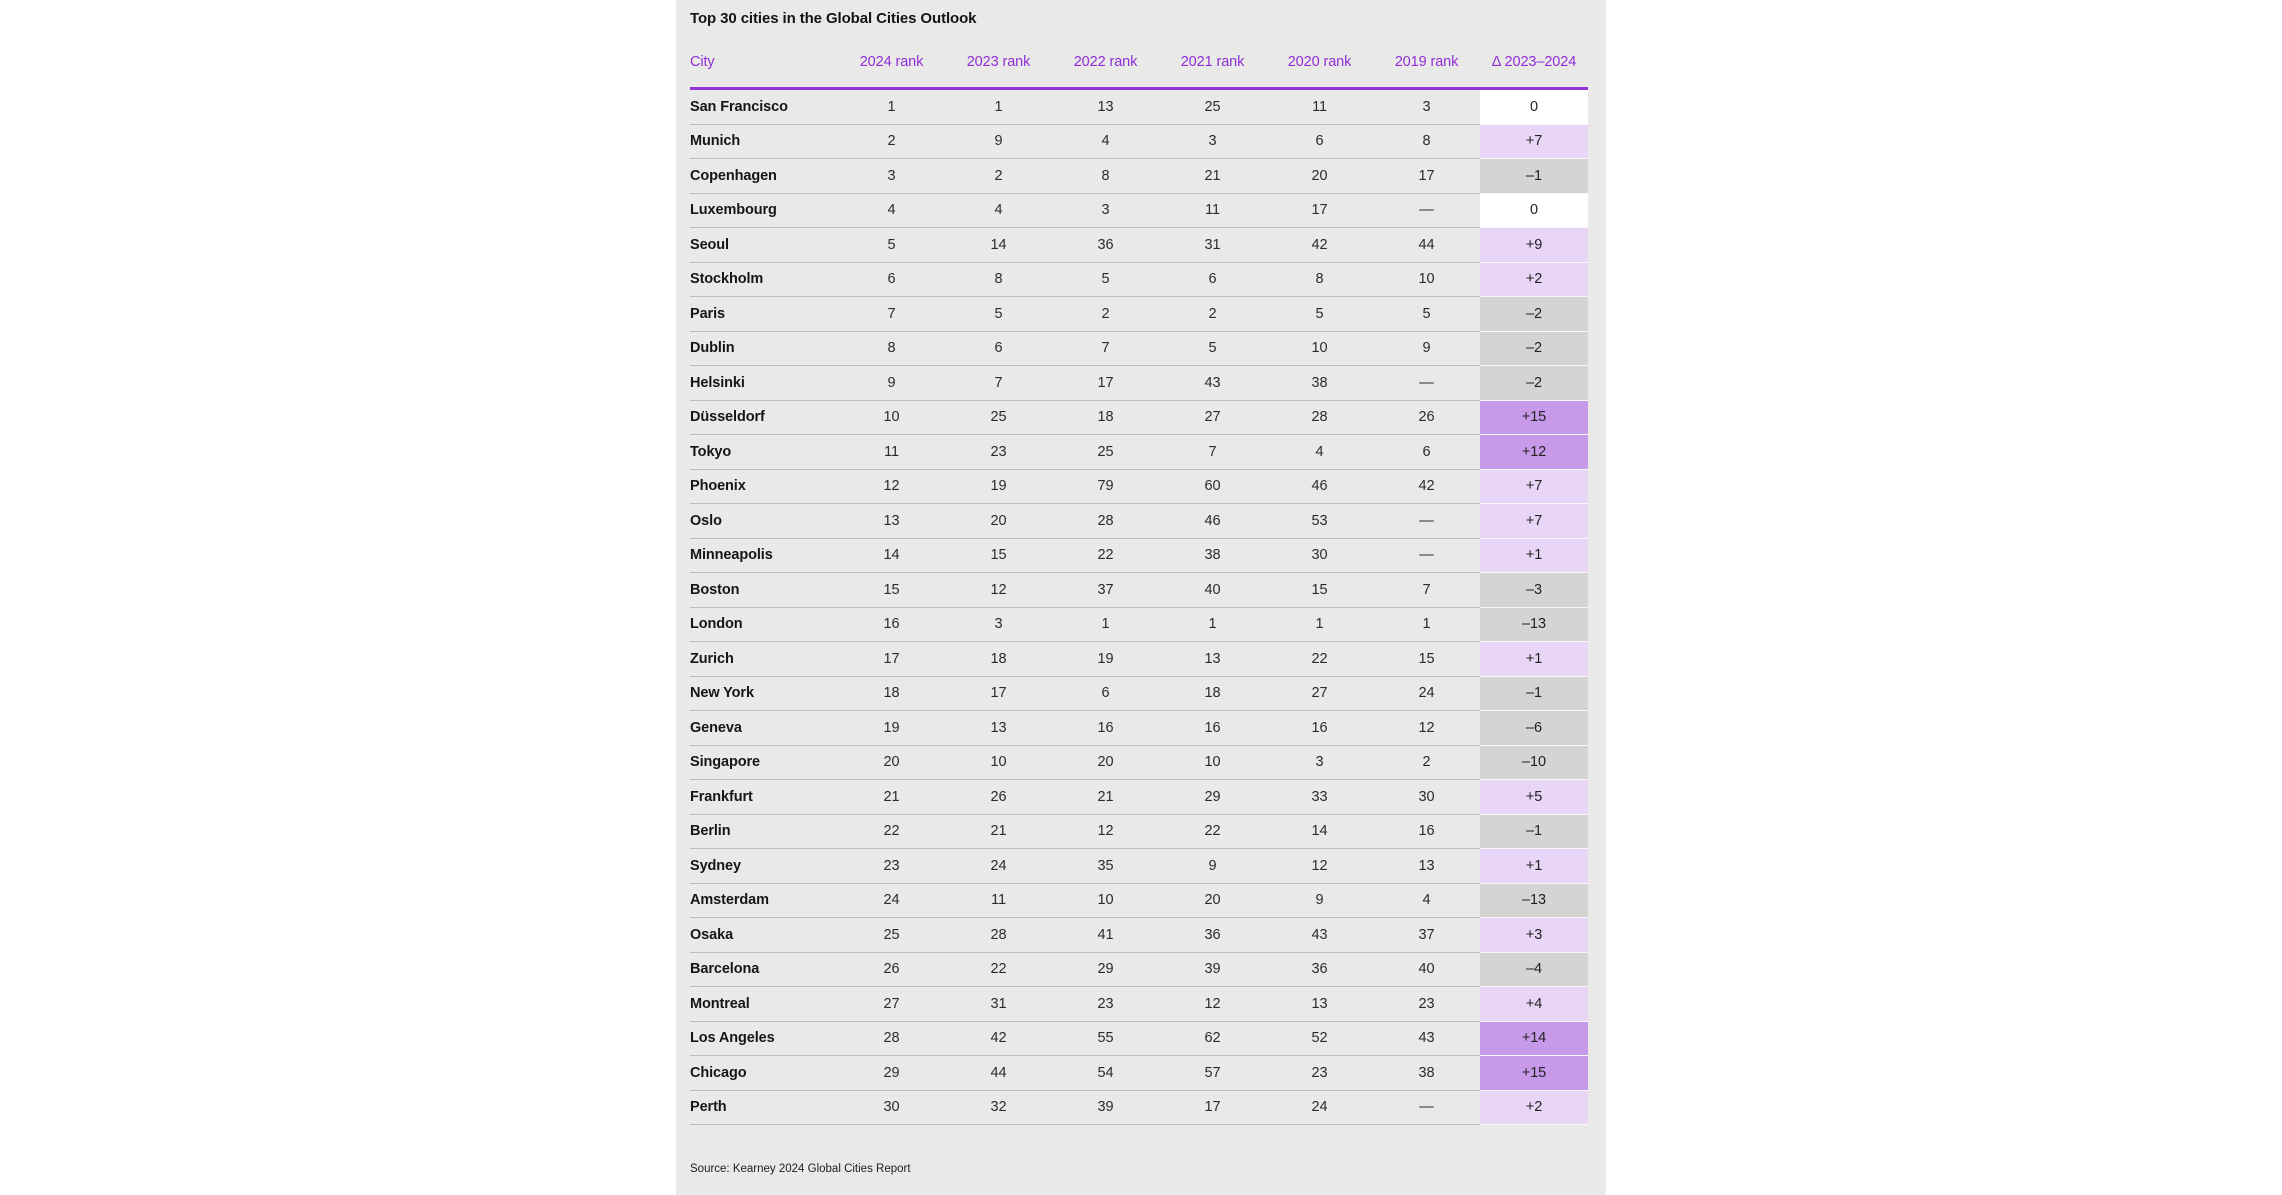  Describe the element at coordinates (764, 349) in the screenshot. I see `city-cell: Dublin` at that location.